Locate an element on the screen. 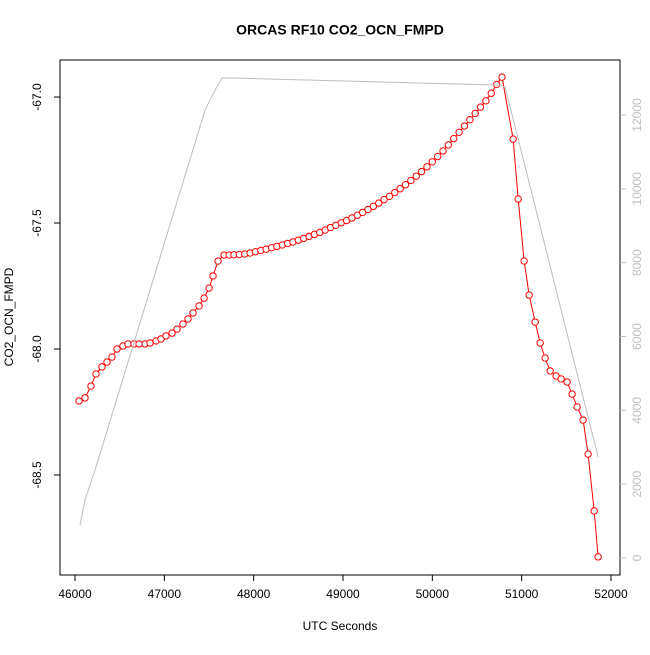  x-tick-label: 51000 is located at coordinates (522, 594).